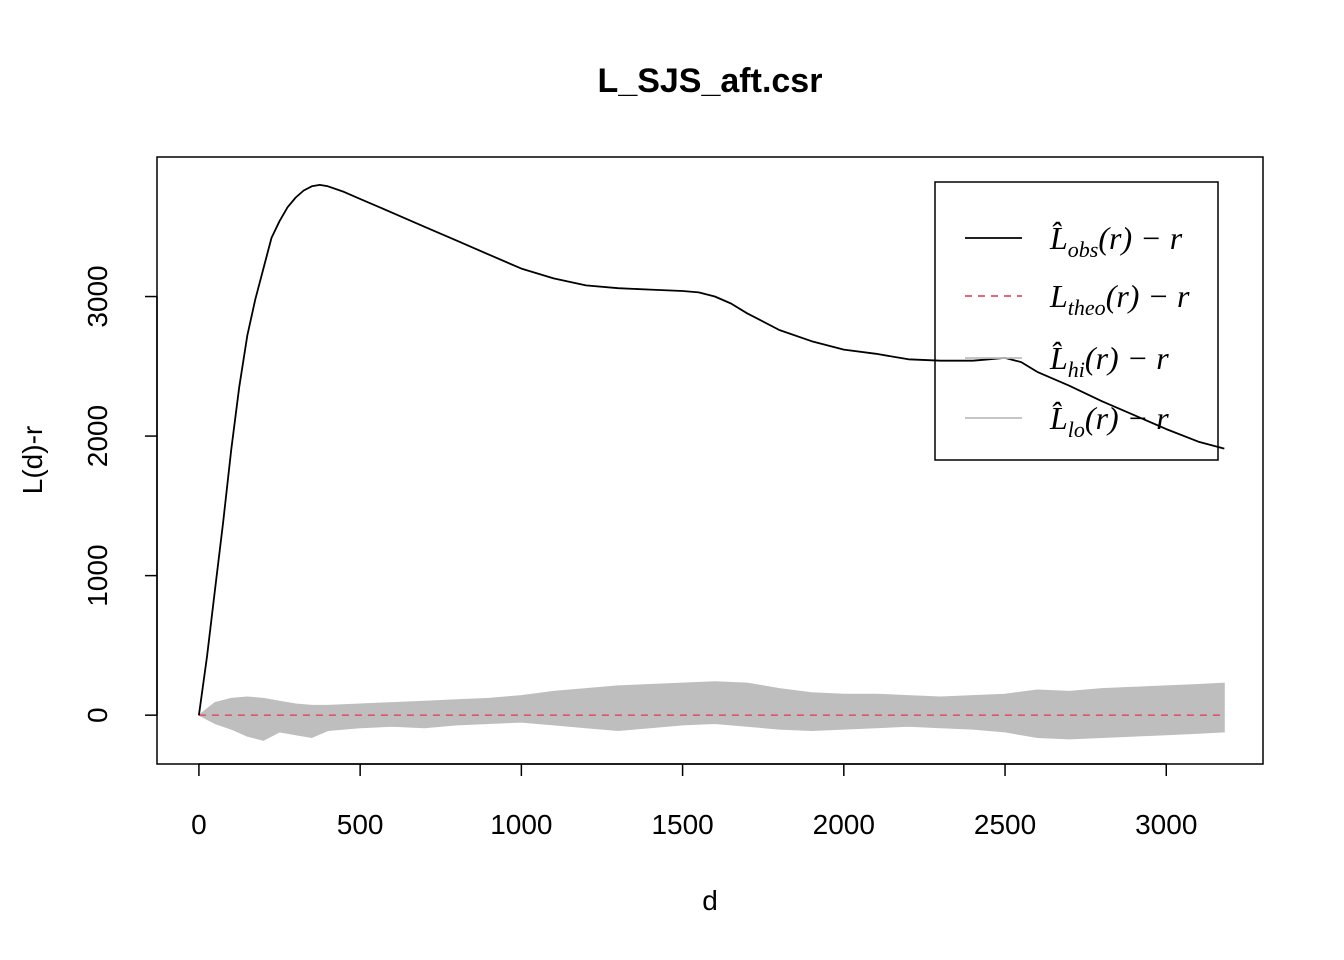 Image resolution: width=1344 pixels, height=960 pixels. Describe the element at coordinates (32, 460) in the screenshot. I see `y-axis-label: L(d)-r` at that location.